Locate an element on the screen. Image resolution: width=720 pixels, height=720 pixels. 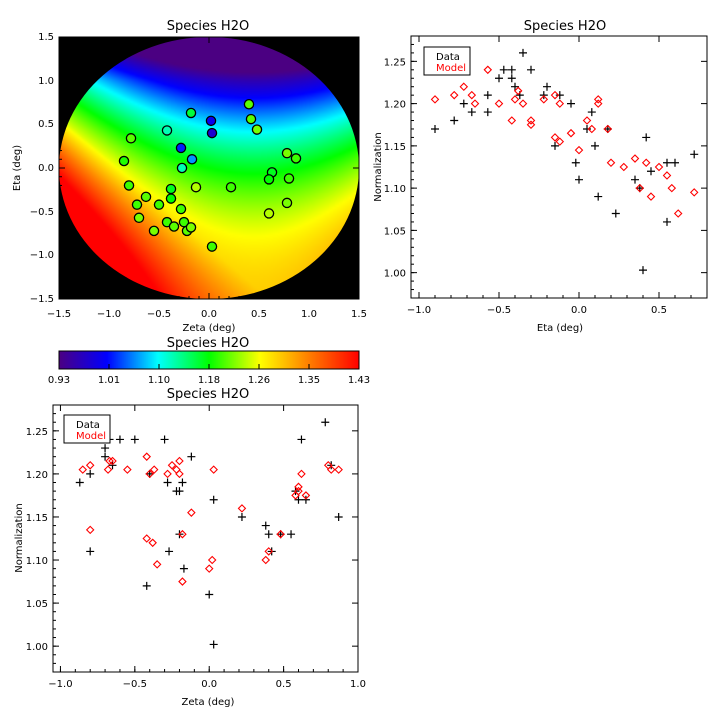
eta-plot-y-axis-label: Normalization is located at coordinates (378, 167).